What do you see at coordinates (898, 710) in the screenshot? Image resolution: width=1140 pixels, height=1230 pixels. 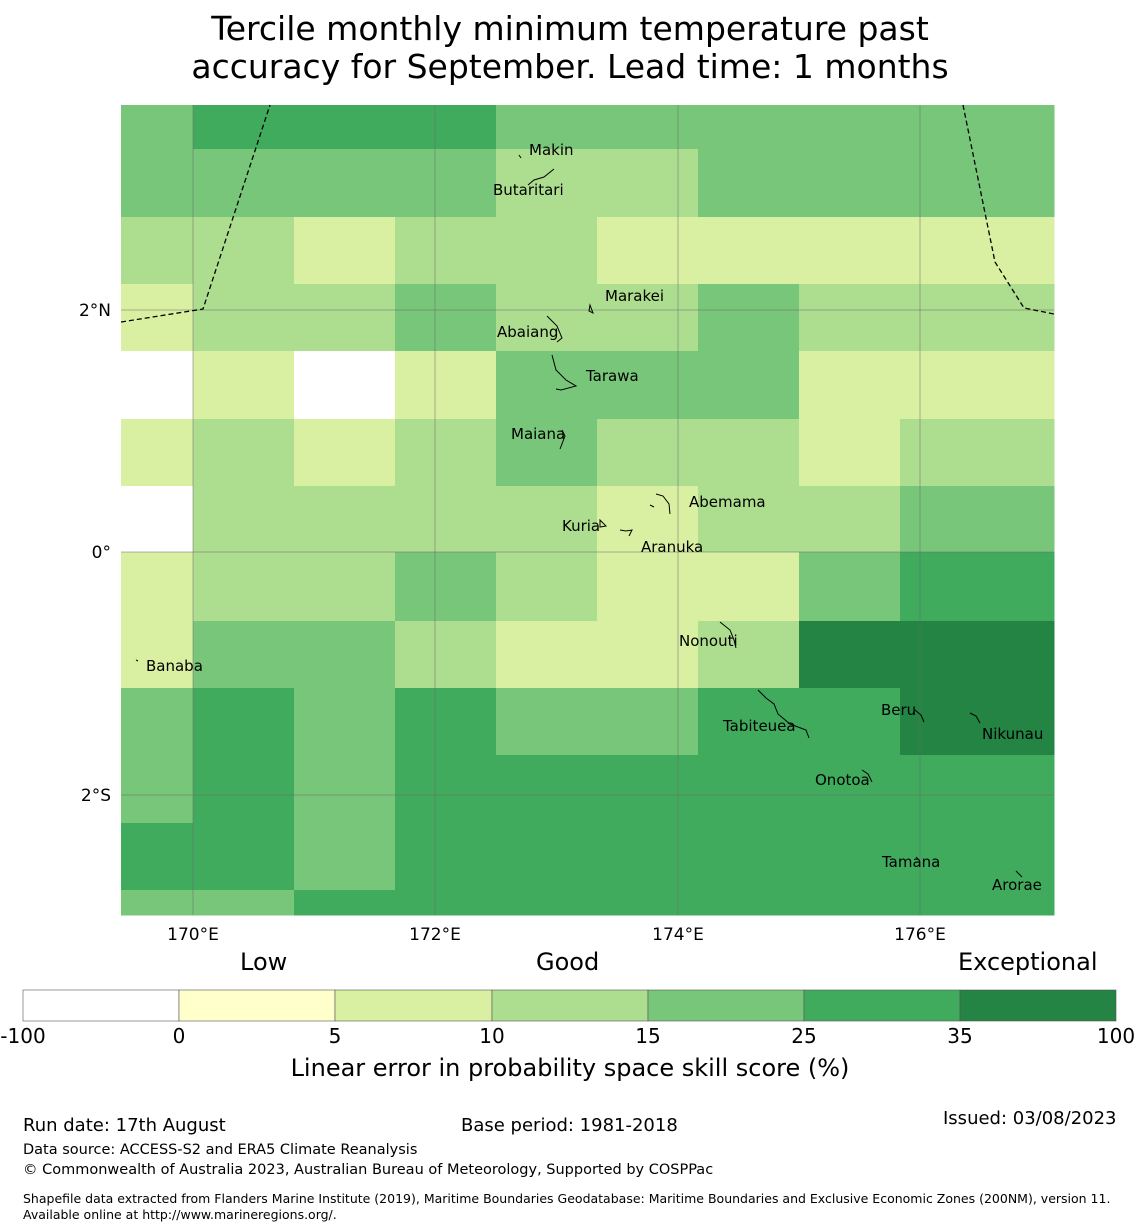 I see `label-beru: Beru` at bounding box center [898, 710].